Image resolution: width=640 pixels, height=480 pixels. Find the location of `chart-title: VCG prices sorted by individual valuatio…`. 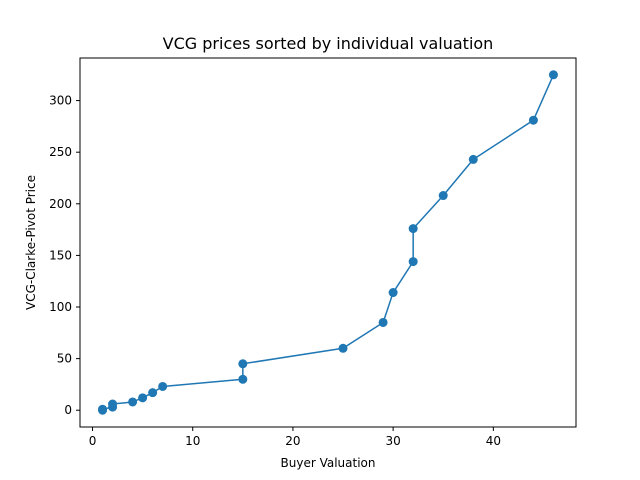

chart-title: VCG prices sorted by individual valuatio… is located at coordinates (328, 43).